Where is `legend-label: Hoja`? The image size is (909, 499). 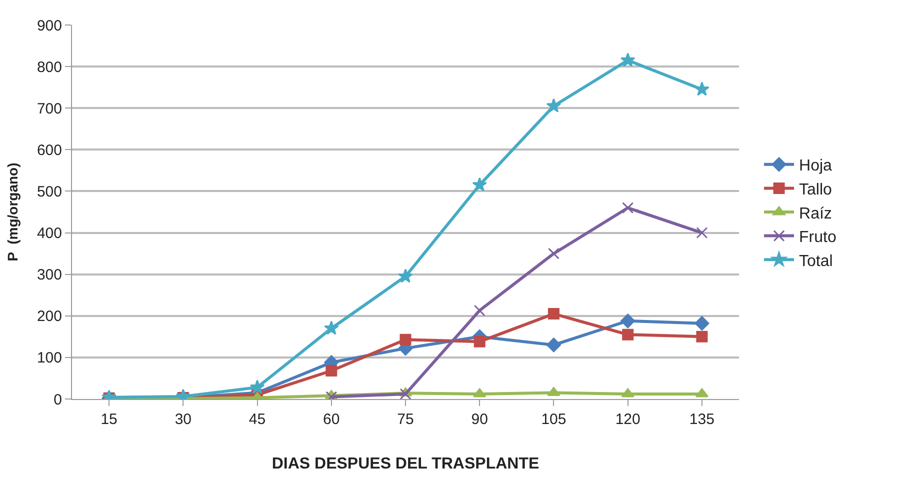 legend-label: Hoja is located at coordinates (815, 166).